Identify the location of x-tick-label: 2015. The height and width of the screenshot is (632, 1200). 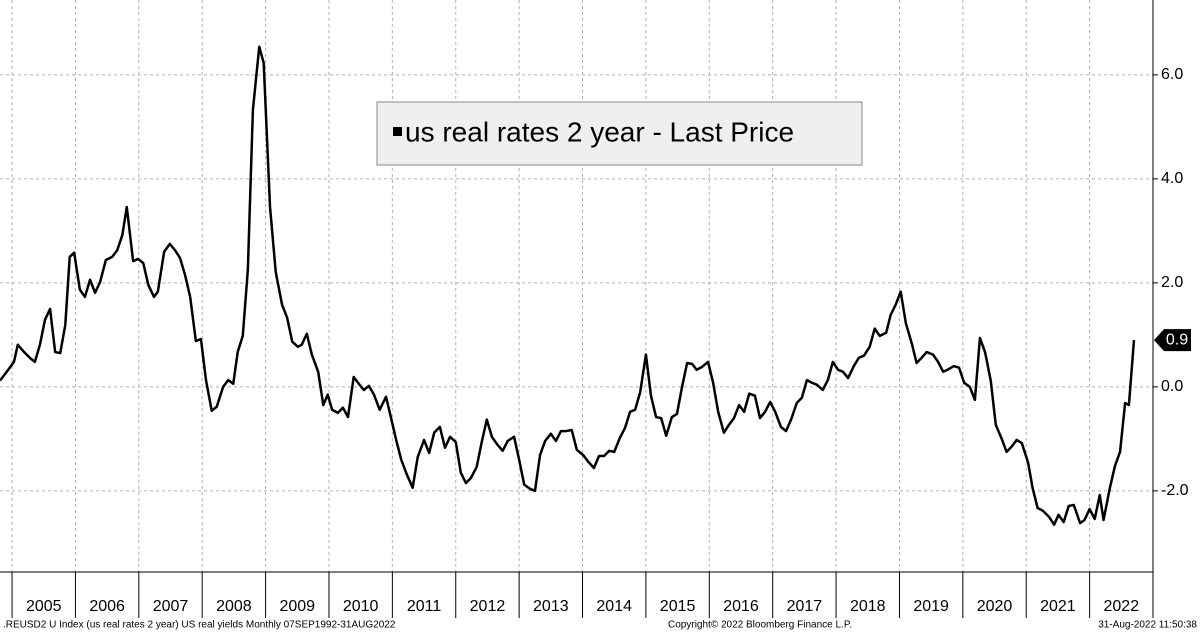
(678, 606).